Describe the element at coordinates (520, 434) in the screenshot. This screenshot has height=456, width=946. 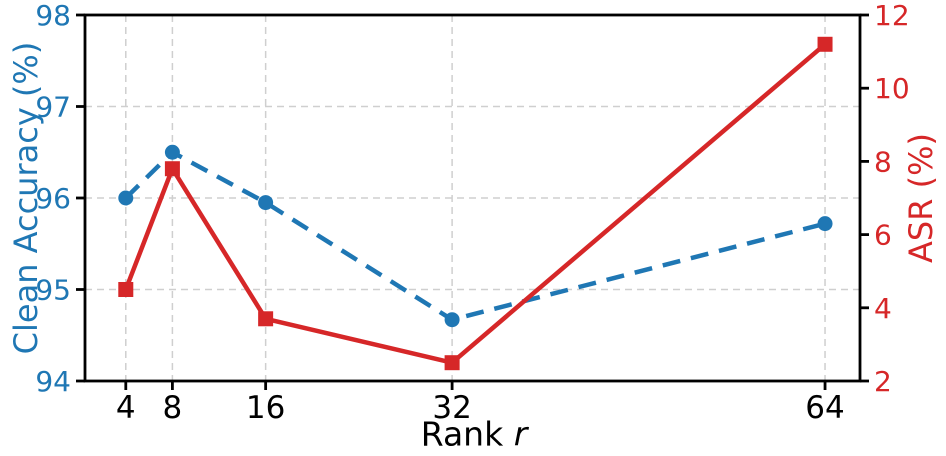
I see `x-axis-title-variable: r` at that location.